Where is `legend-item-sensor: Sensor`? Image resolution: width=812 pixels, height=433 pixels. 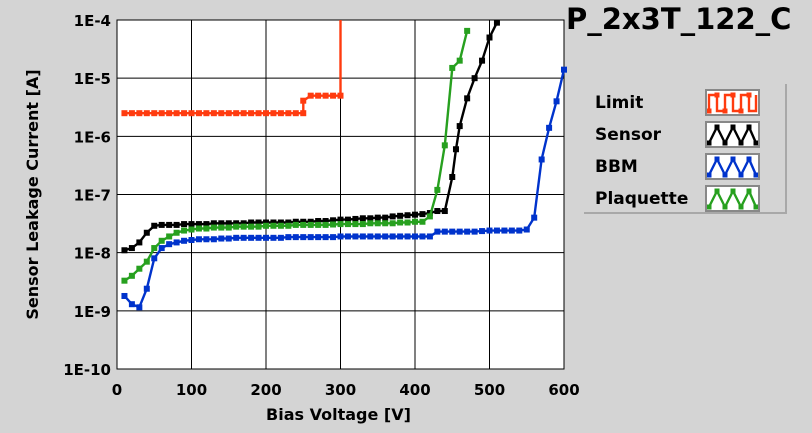
legend-item-sensor: Sensor is located at coordinates (684, 135).